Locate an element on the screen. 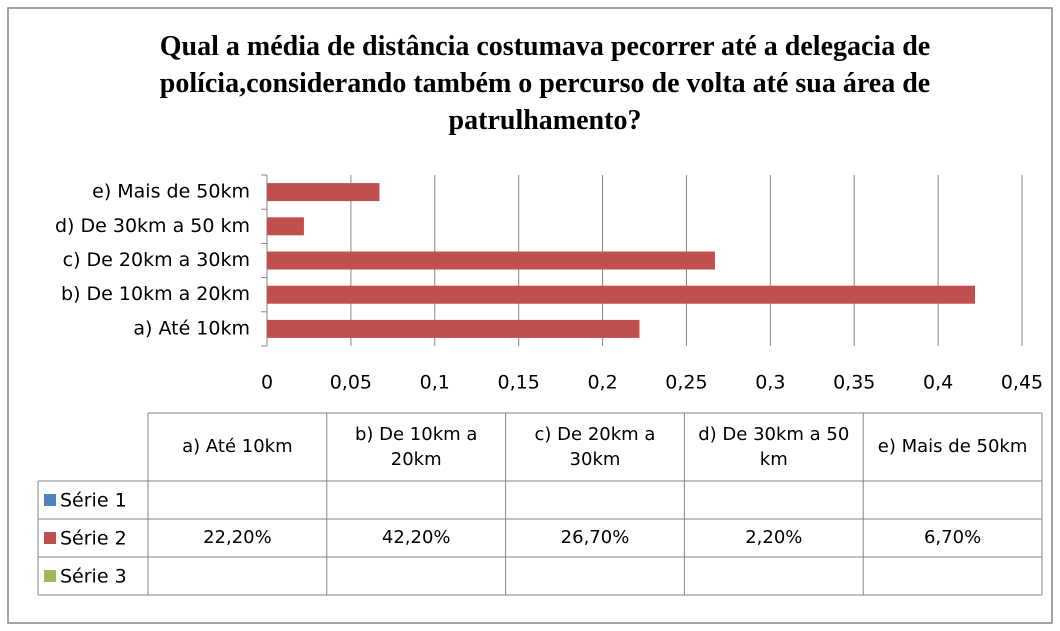 The height and width of the screenshot is (631, 1060). x-tick-label: 0,2 is located at coordinates (602, 383).